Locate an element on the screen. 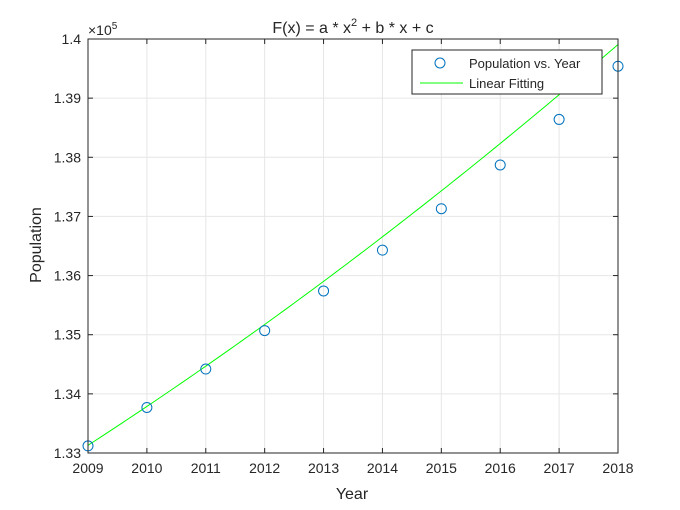  data-point-2017 is located at coordinates (559, 119).